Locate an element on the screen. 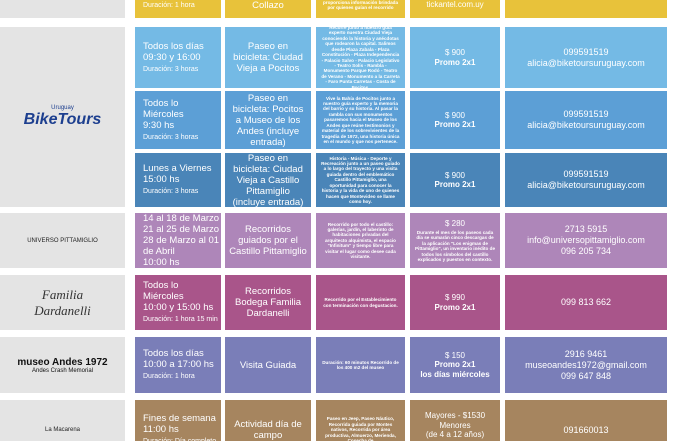 This screenshot has width=700, height=441. duration: Duración: 3 horas is located at coordinates (171, 69).